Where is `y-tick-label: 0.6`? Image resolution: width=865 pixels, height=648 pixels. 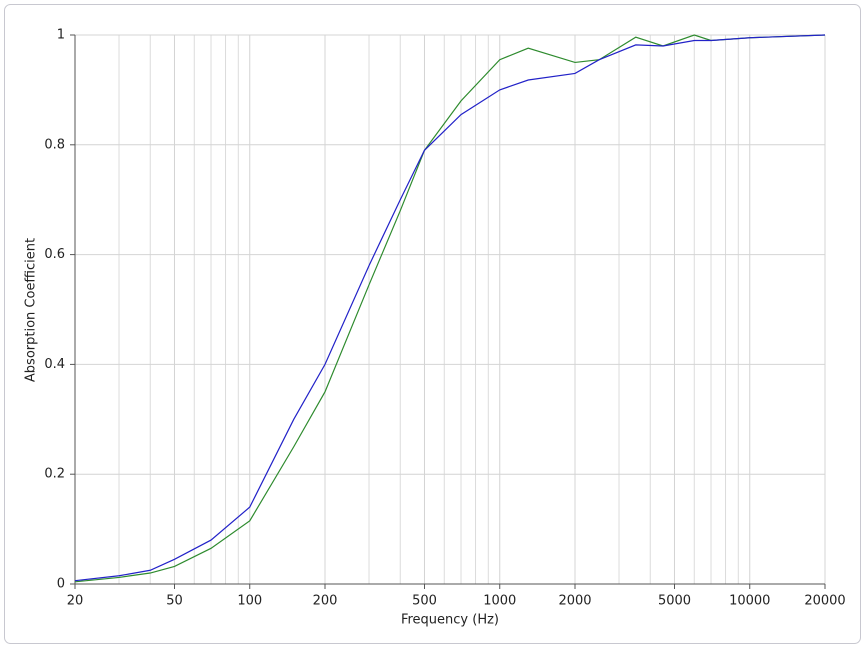
y-tick-label: 0.6 is located at coordinates (54, 254).